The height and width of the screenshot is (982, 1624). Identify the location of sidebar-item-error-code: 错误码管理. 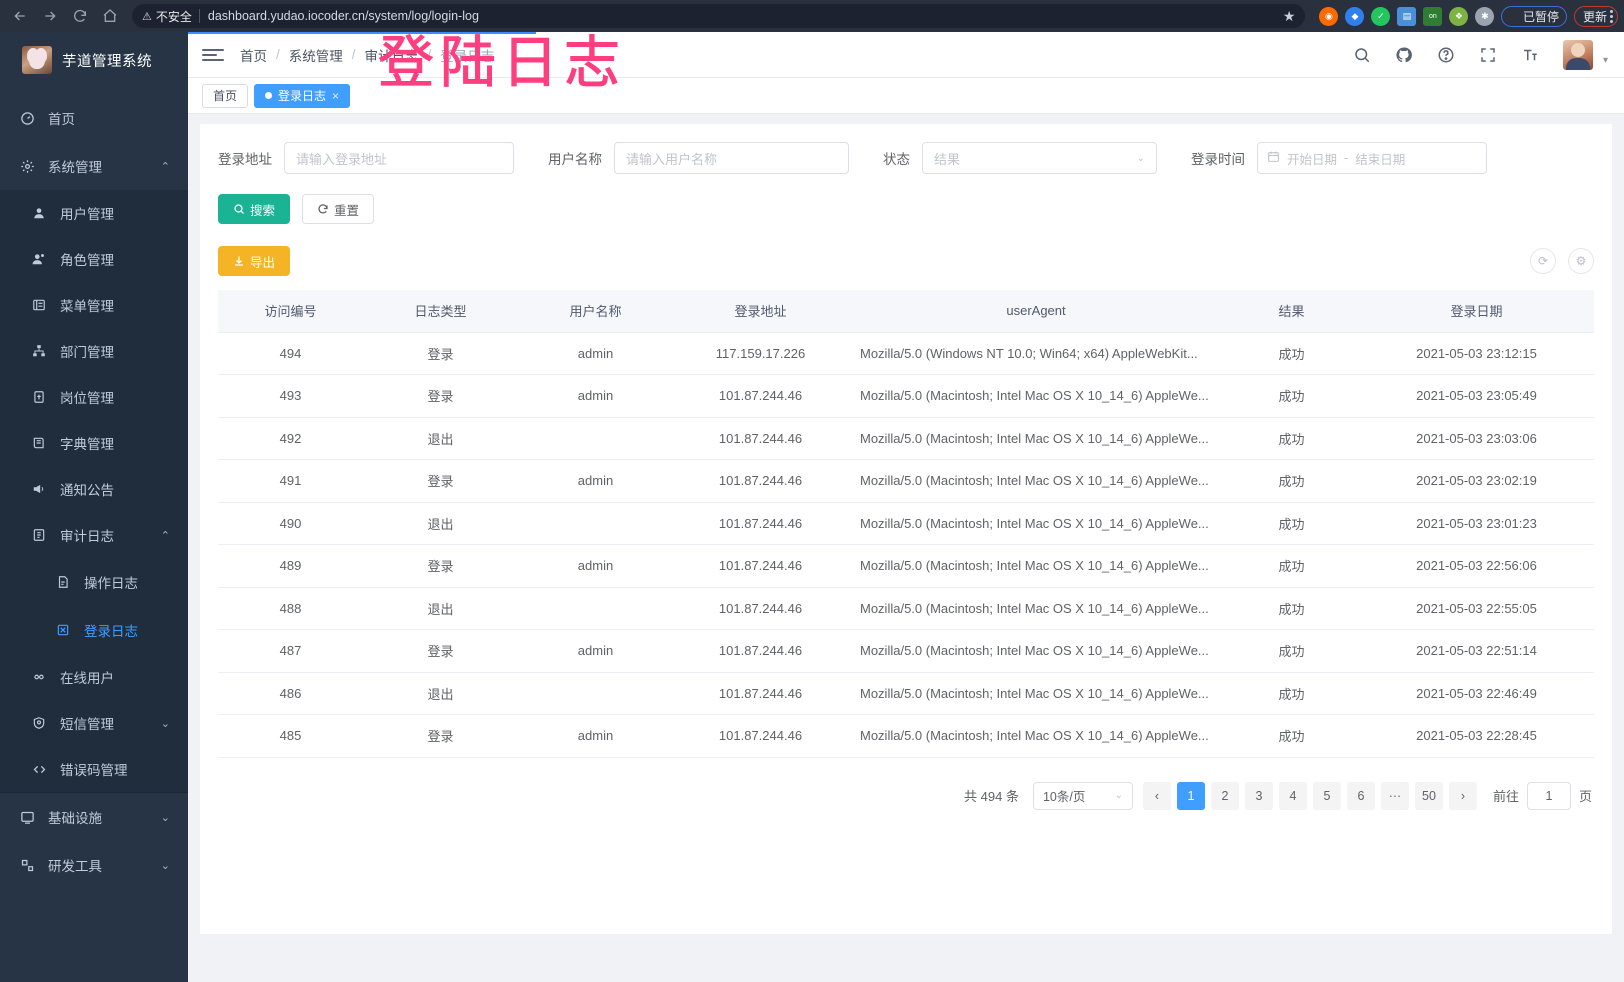
(94, 769).